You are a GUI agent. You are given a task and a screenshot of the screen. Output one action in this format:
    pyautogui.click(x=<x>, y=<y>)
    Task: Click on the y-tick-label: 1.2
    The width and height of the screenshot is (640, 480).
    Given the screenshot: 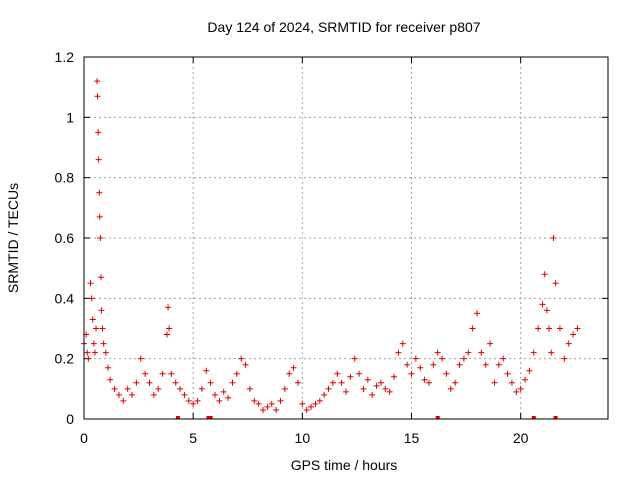 What is the action you would take?
    pyautogui.click(x=65, y=57)
    